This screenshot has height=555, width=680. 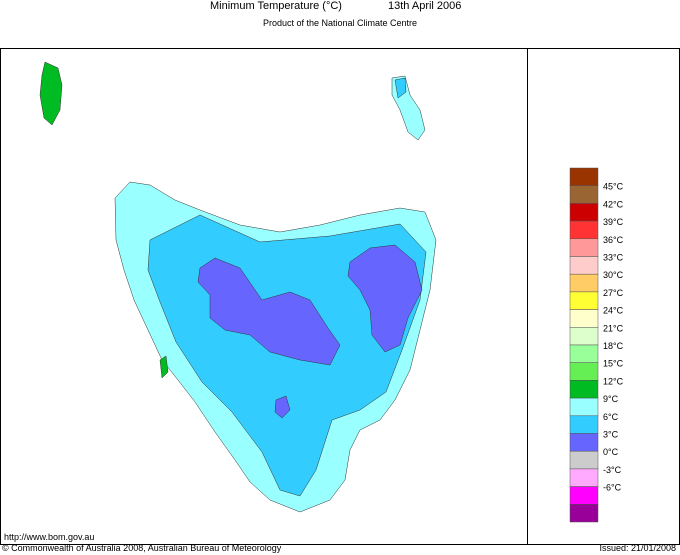 I want to click on legend-label: 39°C, so click(x=613, y=222).